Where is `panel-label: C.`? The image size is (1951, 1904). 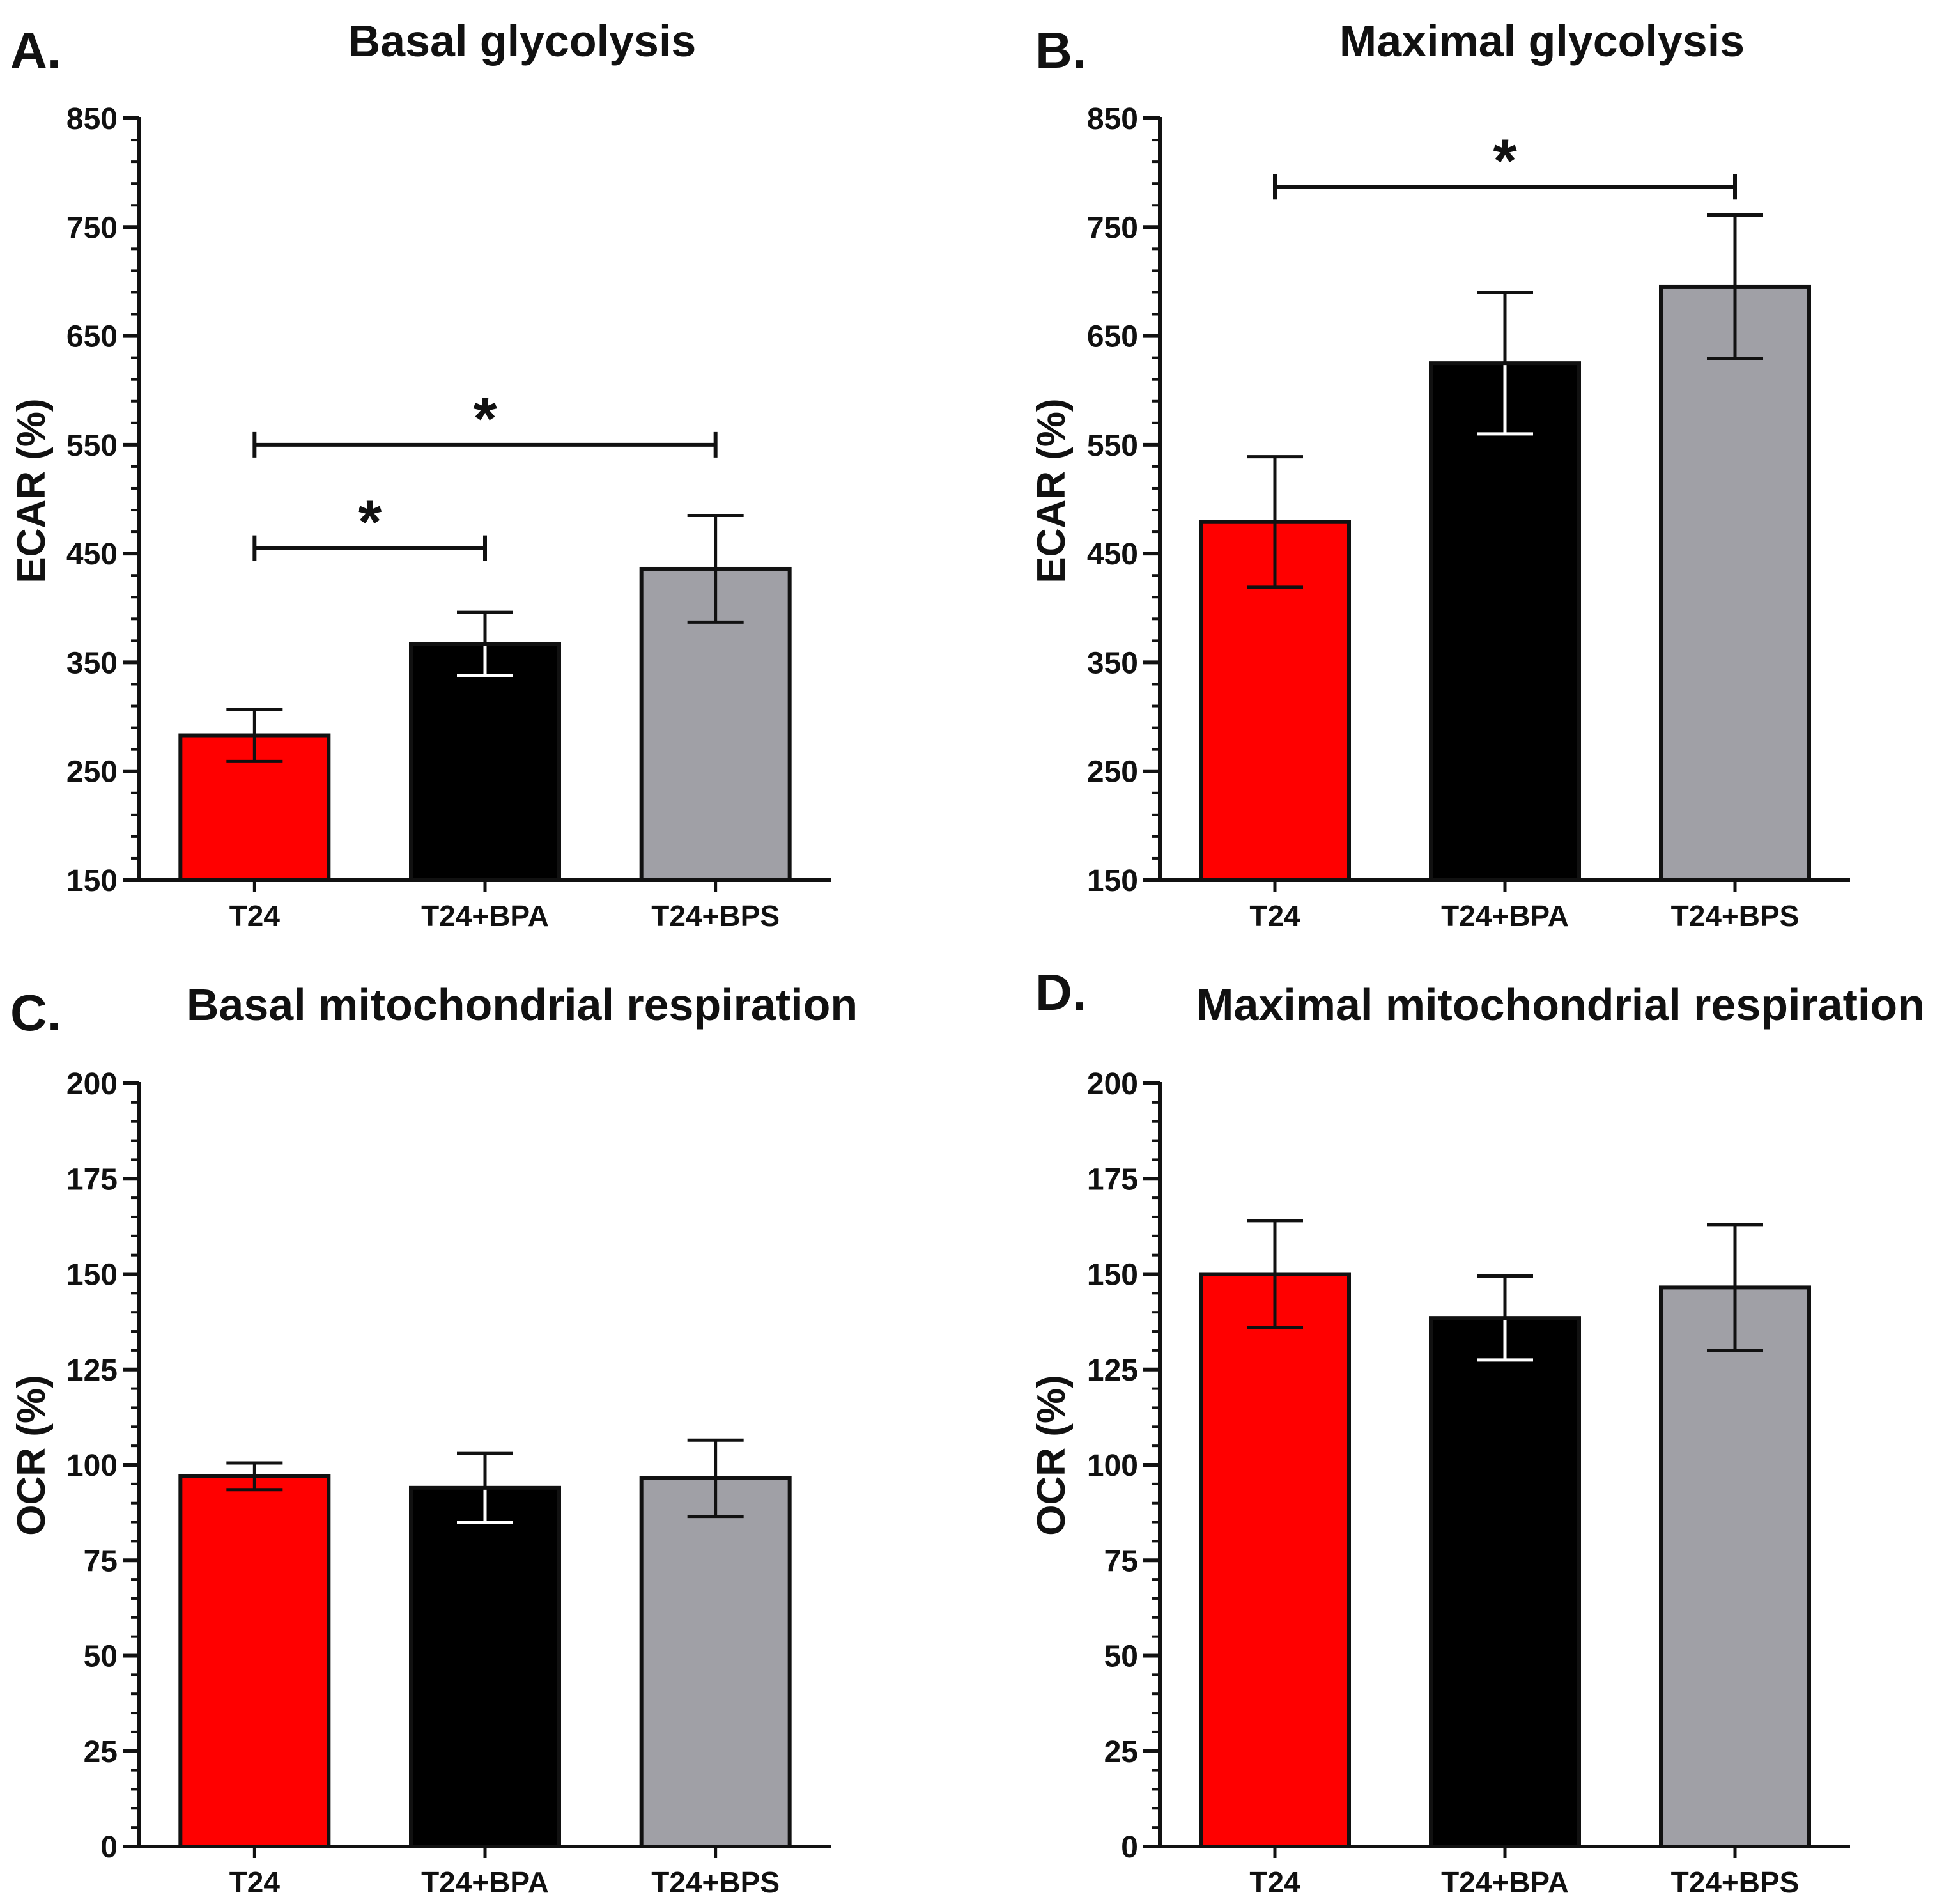
panel-label: C. is located at coordinates (35, 1012).